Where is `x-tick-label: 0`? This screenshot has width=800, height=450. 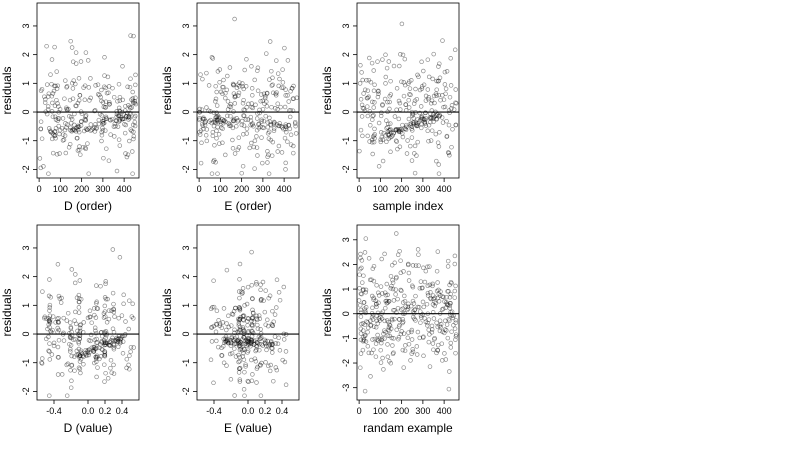 x-tick-label: 0 is located at coordinates (39, 189).